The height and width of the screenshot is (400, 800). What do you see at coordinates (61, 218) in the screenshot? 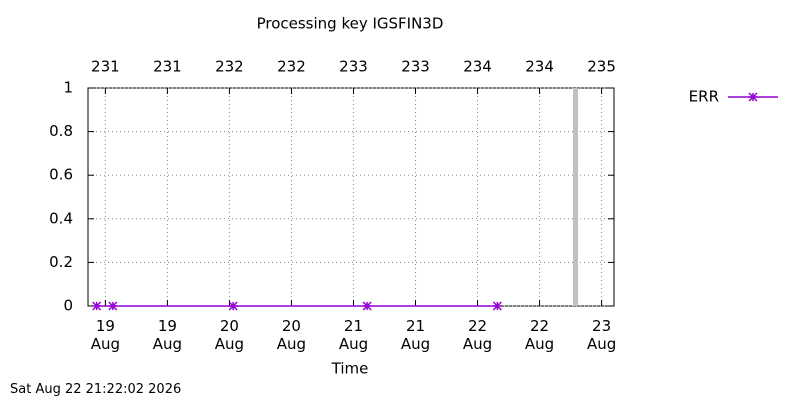
I see `y-tick-label: 0.4` at bounding box center [61, 218].